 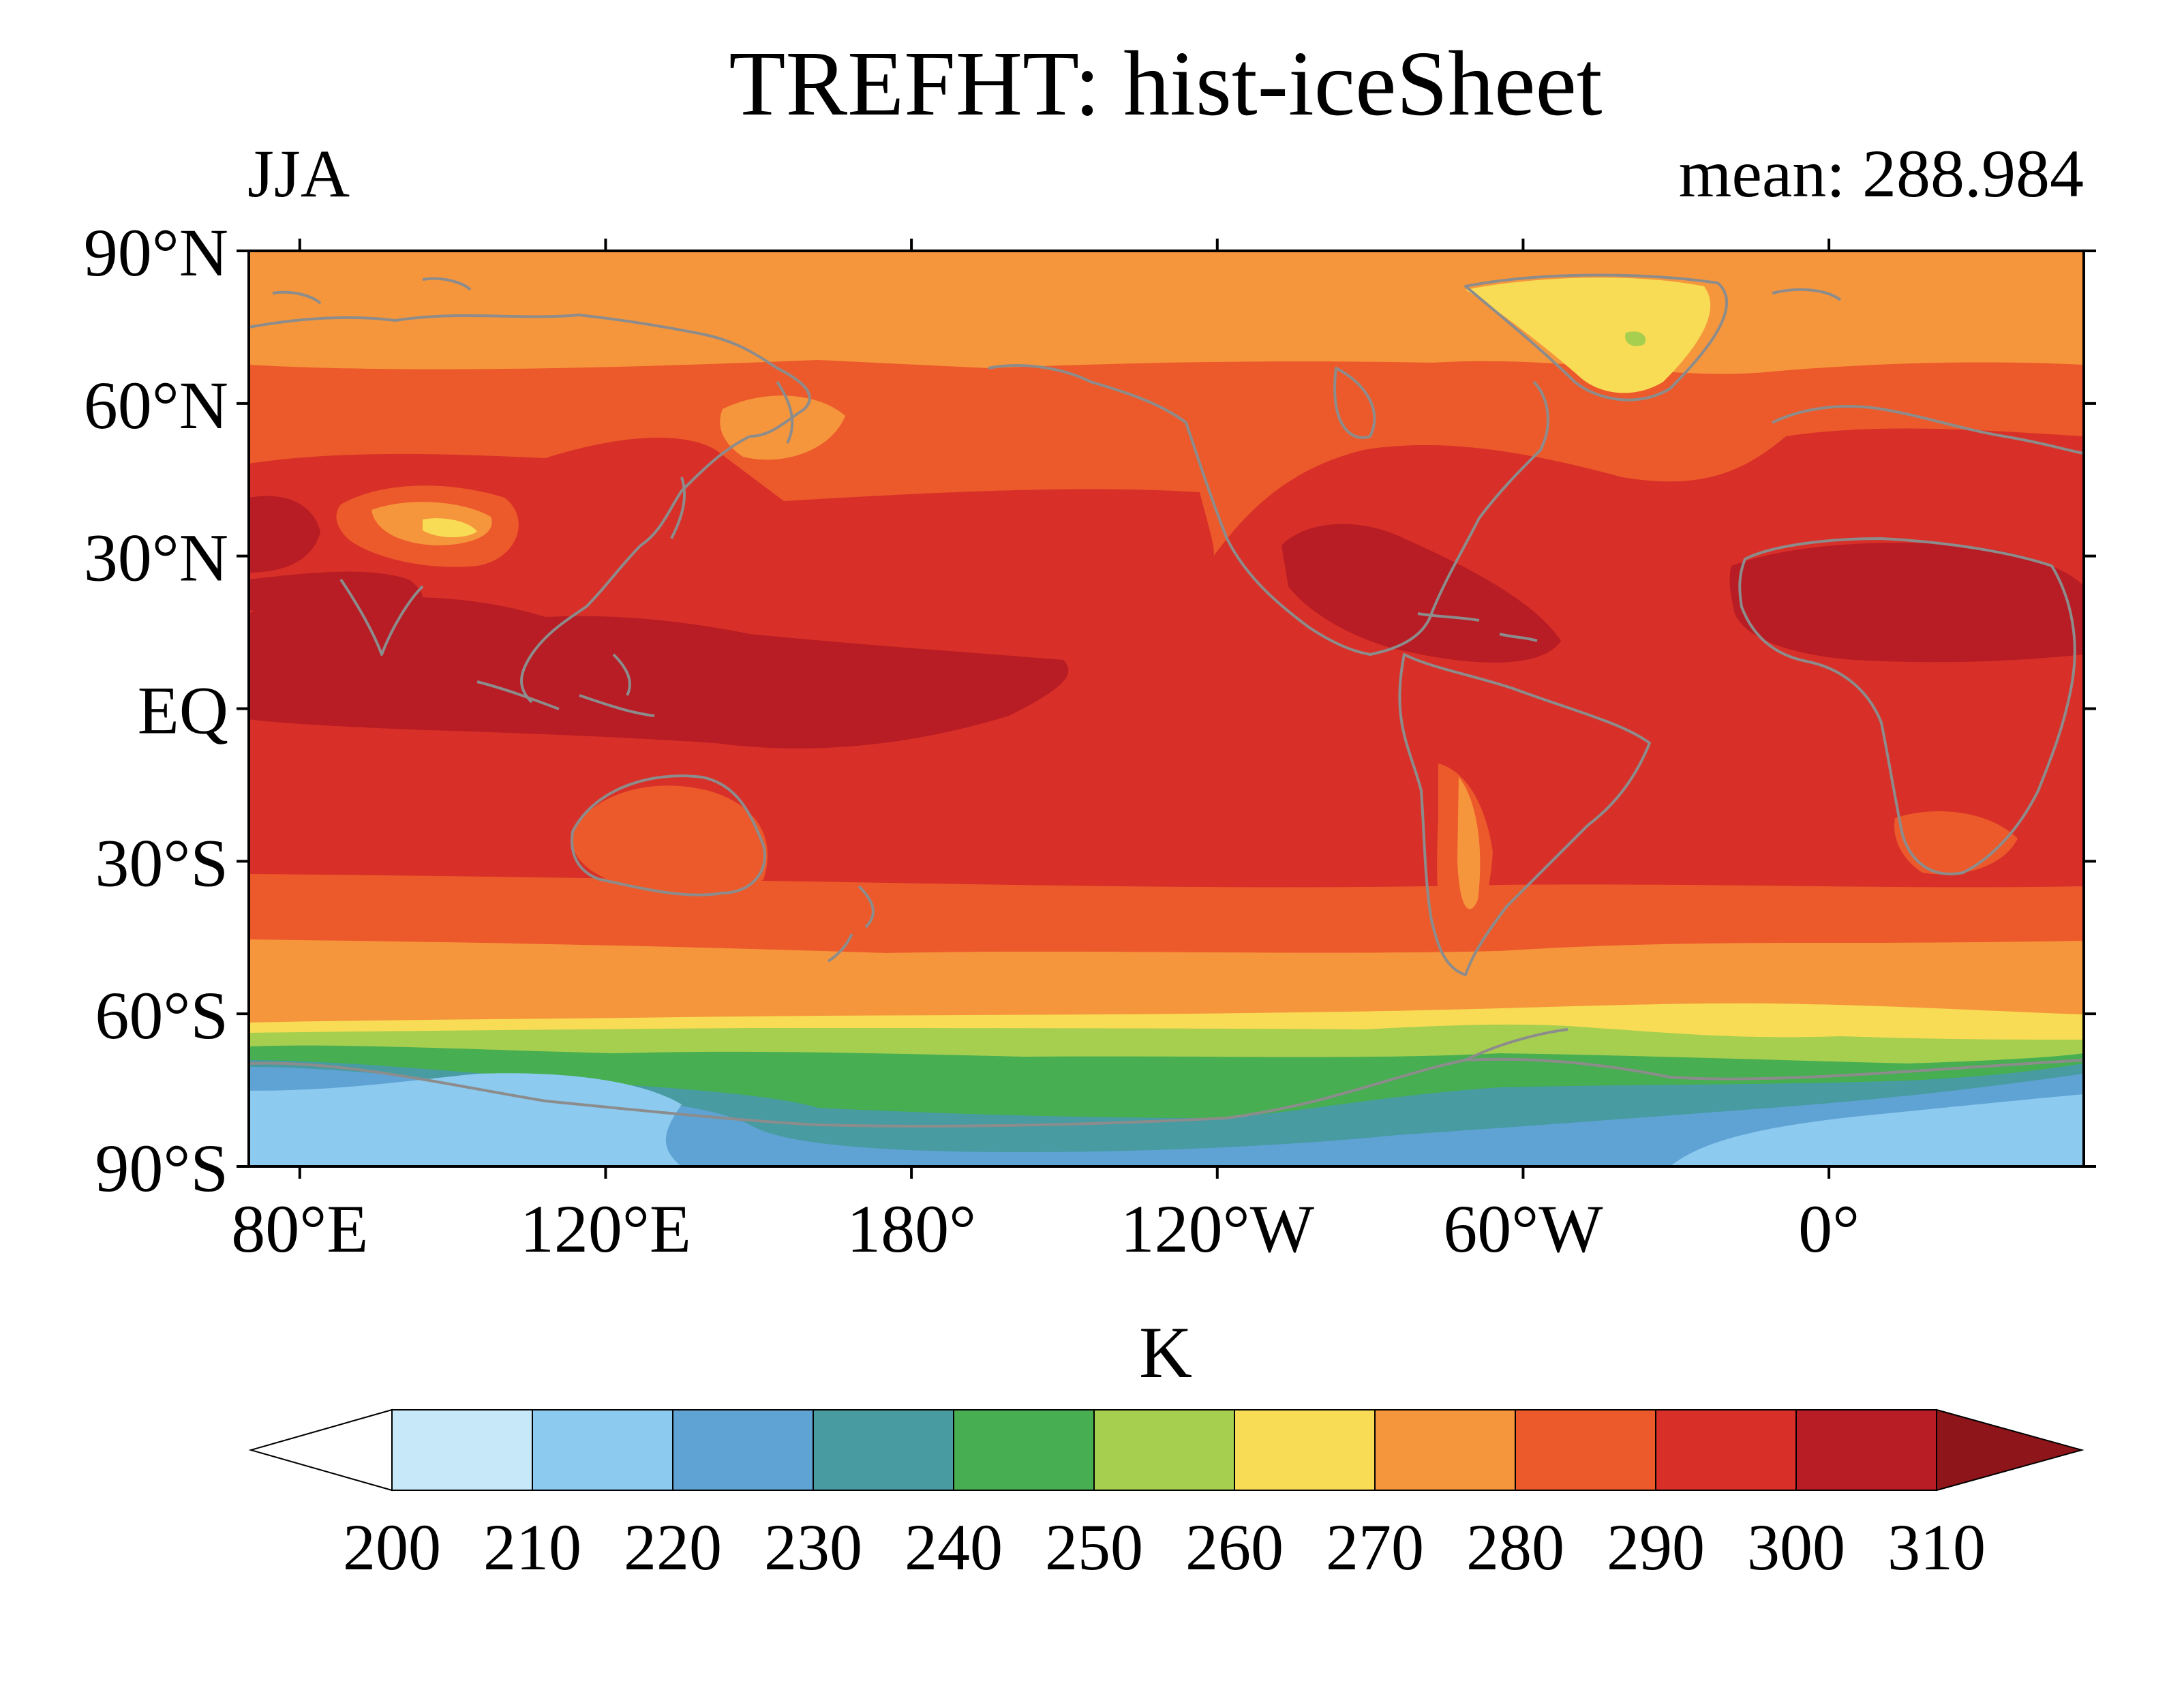 I want to click on contour-band-300-310-west-pacific, so click(x=659, y=670).